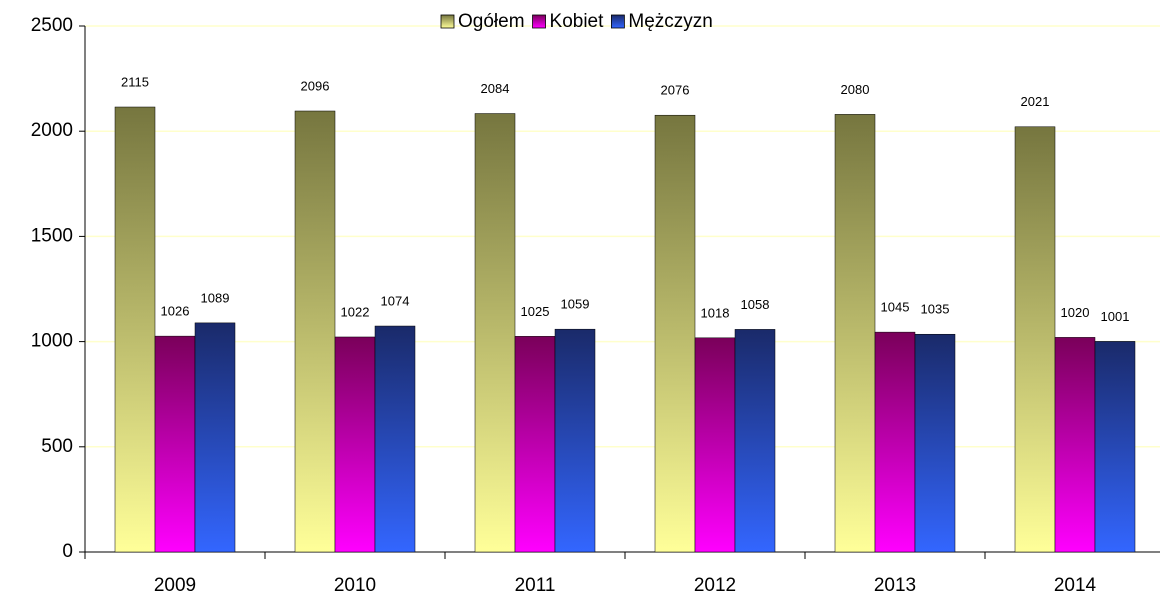 The width and height of the screenshot is (1160, 596). Describe the element at coordinates (135, 81) in the screenshot. I see `data-label: 2115` at that location.